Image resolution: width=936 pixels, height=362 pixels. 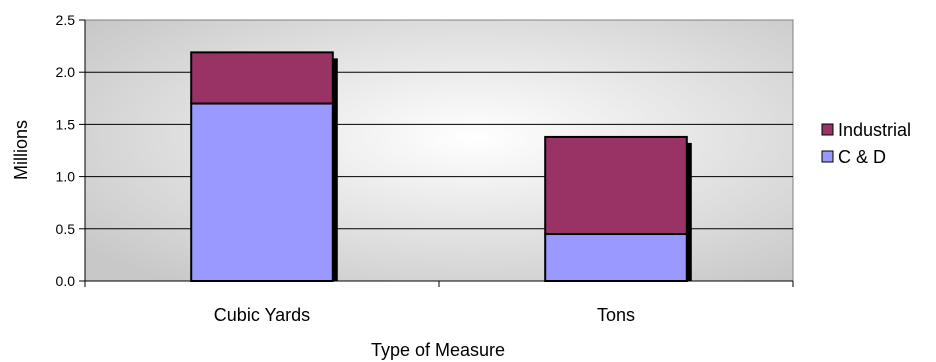 I want to click on y-tick-label: 0.5, so click(x=66, y=229).